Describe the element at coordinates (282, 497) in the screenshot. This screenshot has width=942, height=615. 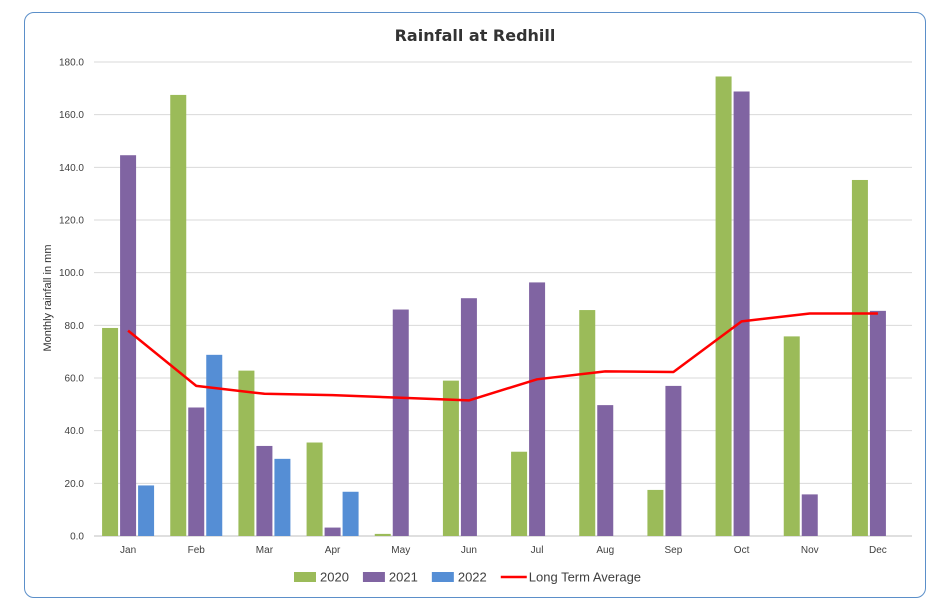
I see `bar-2022-Mar` at that location.